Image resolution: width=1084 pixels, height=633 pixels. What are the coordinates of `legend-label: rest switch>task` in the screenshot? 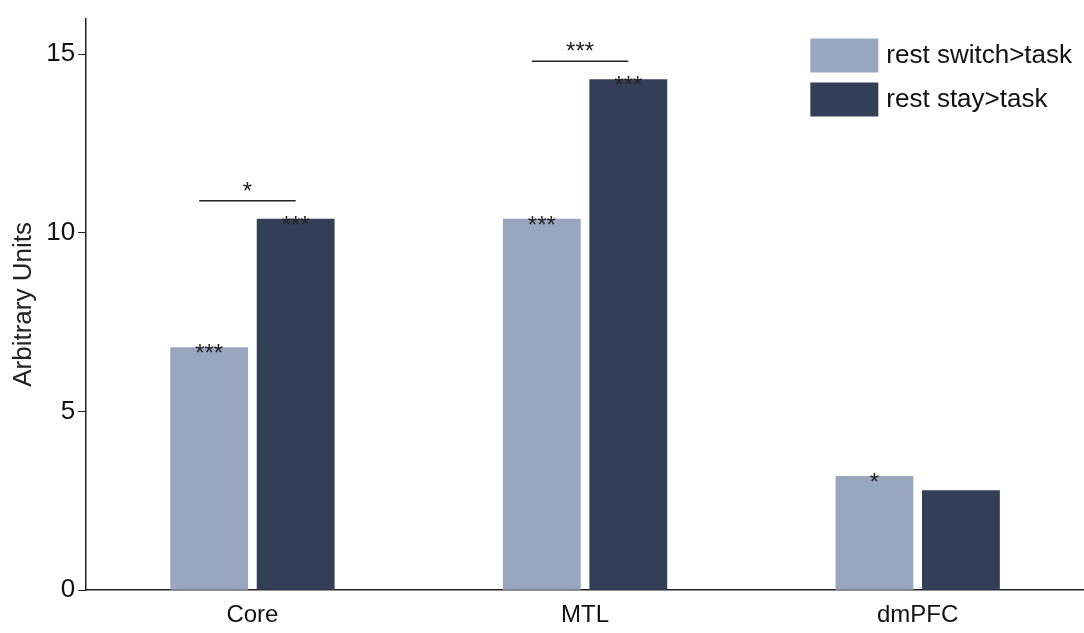 It's located at (979, 53).